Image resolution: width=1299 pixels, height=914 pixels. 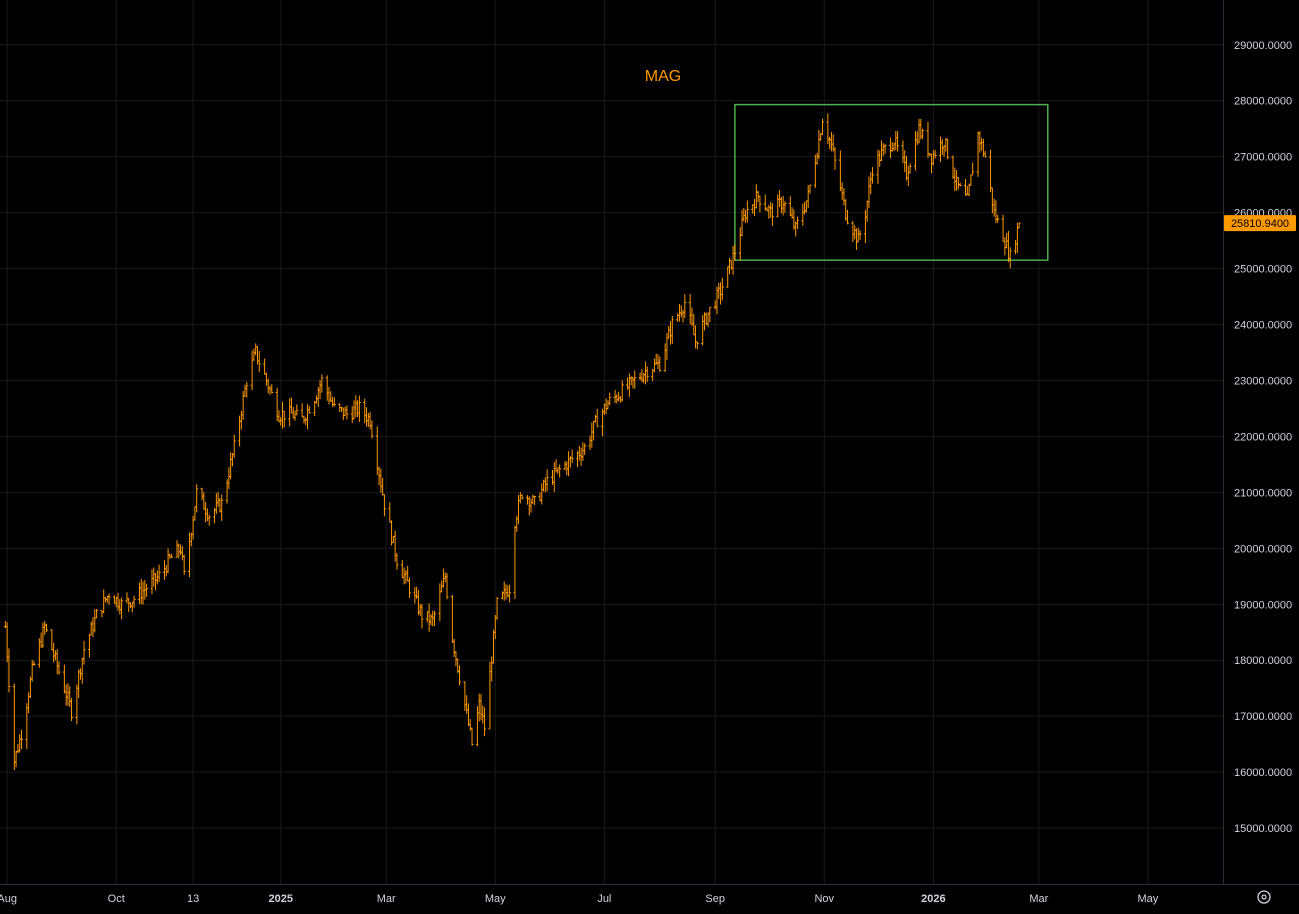 I want to click on last-price-label: 25810.9400, so click(x=1260, y=224).